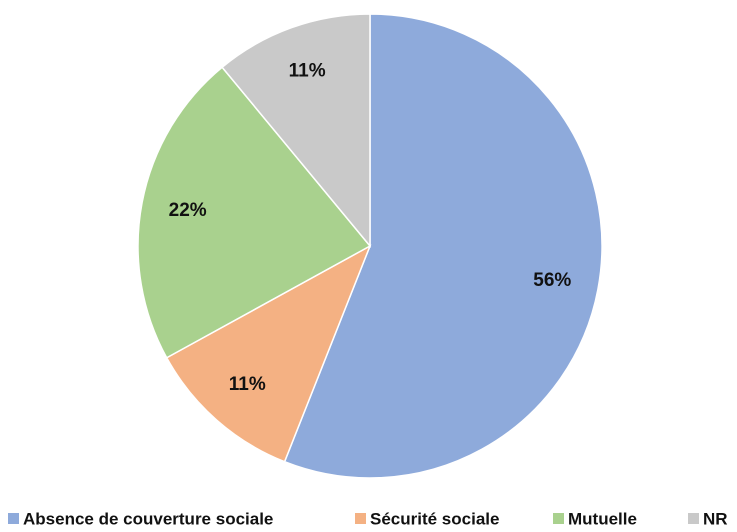  What do you see at coordinates (552, 280) in the screenshot?
I see `data-label: 56%` at bounding box center [552, 280].